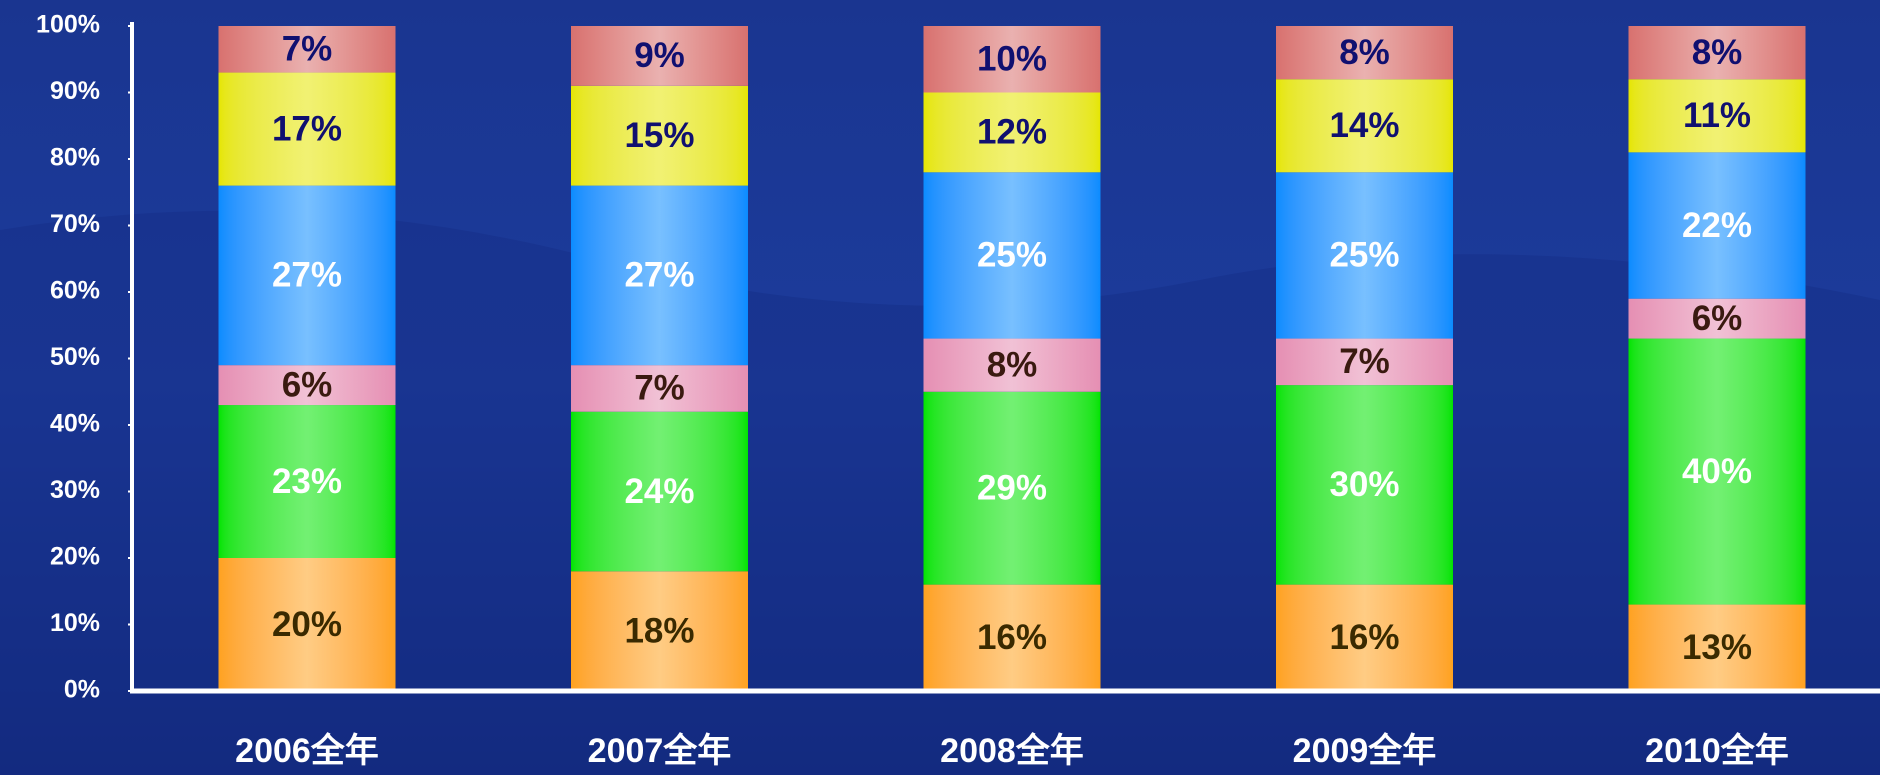 This screenshot has height=775, width=1880. I want to click on data-label: 17%, so click(307, 128).